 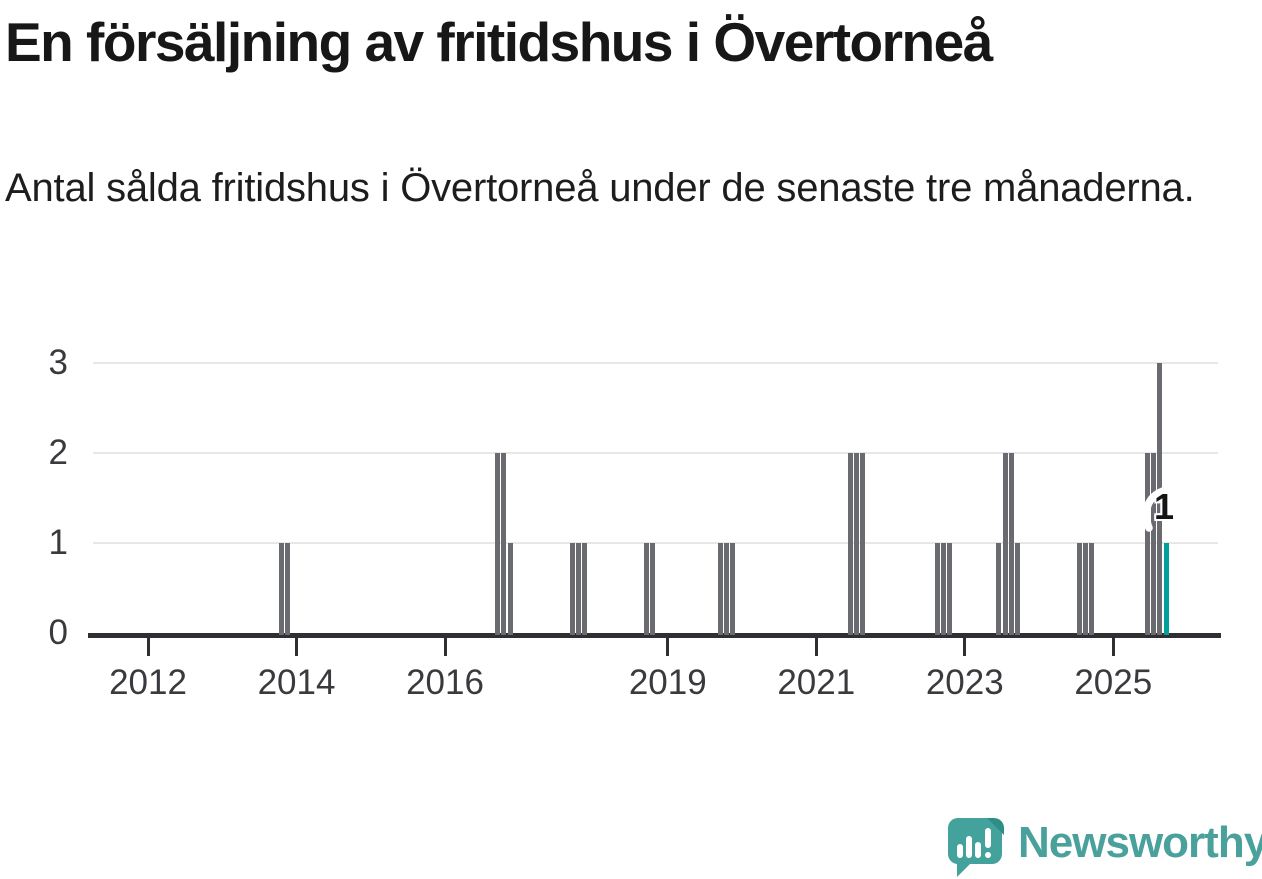 What do you see at coordinates (655, 363) in the screenshot?
I see `gridline-y3` at bounding box center [655, 363].